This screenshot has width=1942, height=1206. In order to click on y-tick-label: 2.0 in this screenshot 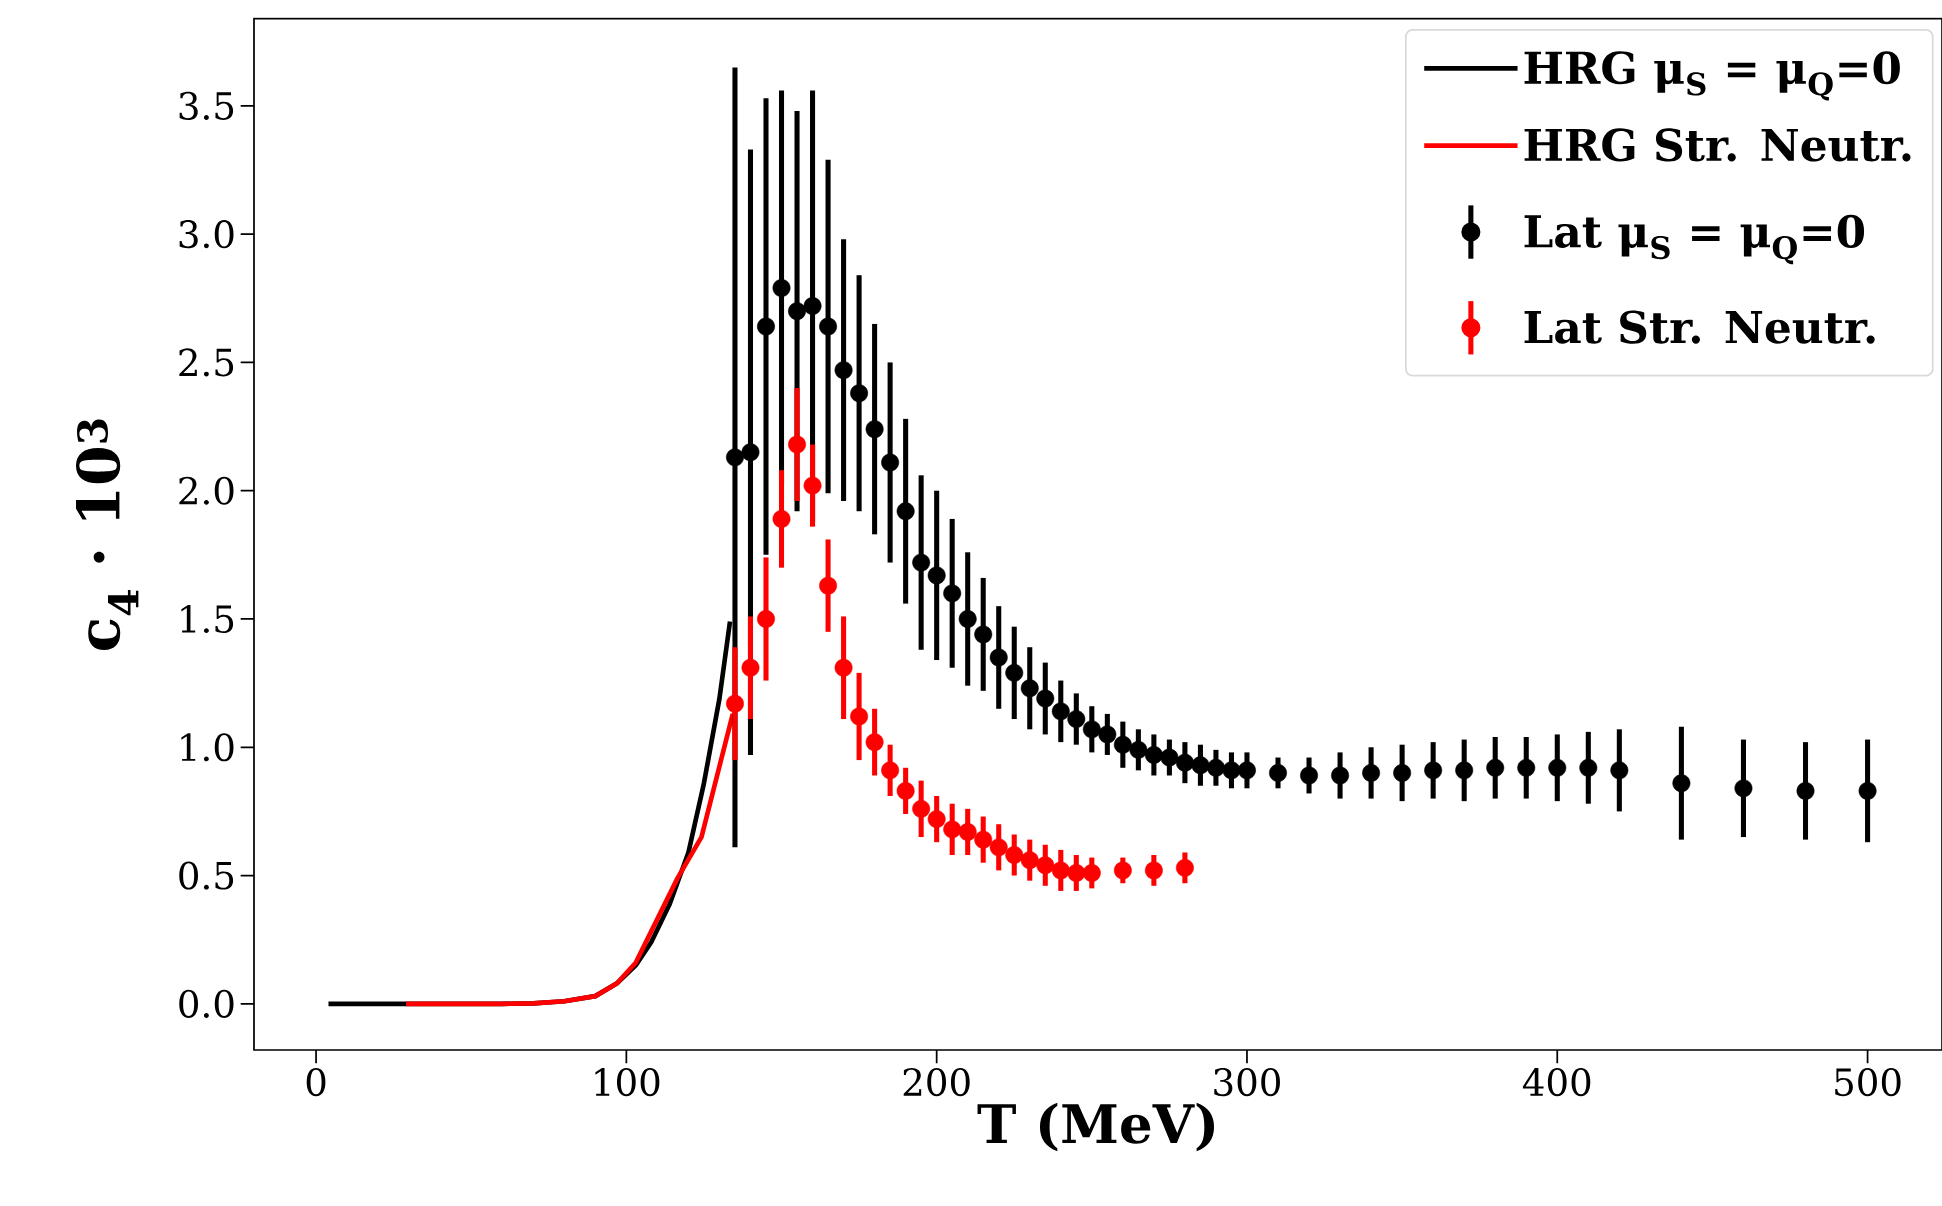, I will do `click(206, 490)`.